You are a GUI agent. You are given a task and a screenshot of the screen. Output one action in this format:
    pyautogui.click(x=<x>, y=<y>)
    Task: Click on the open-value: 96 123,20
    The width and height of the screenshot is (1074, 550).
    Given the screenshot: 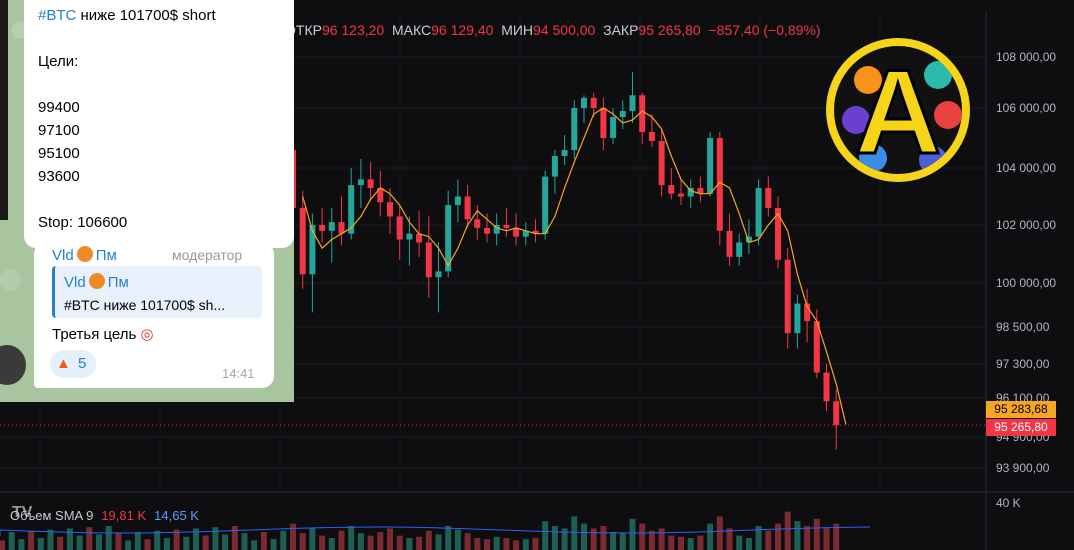 What is the action you would take?
    pyautogui.click(x=353, y=30)
    